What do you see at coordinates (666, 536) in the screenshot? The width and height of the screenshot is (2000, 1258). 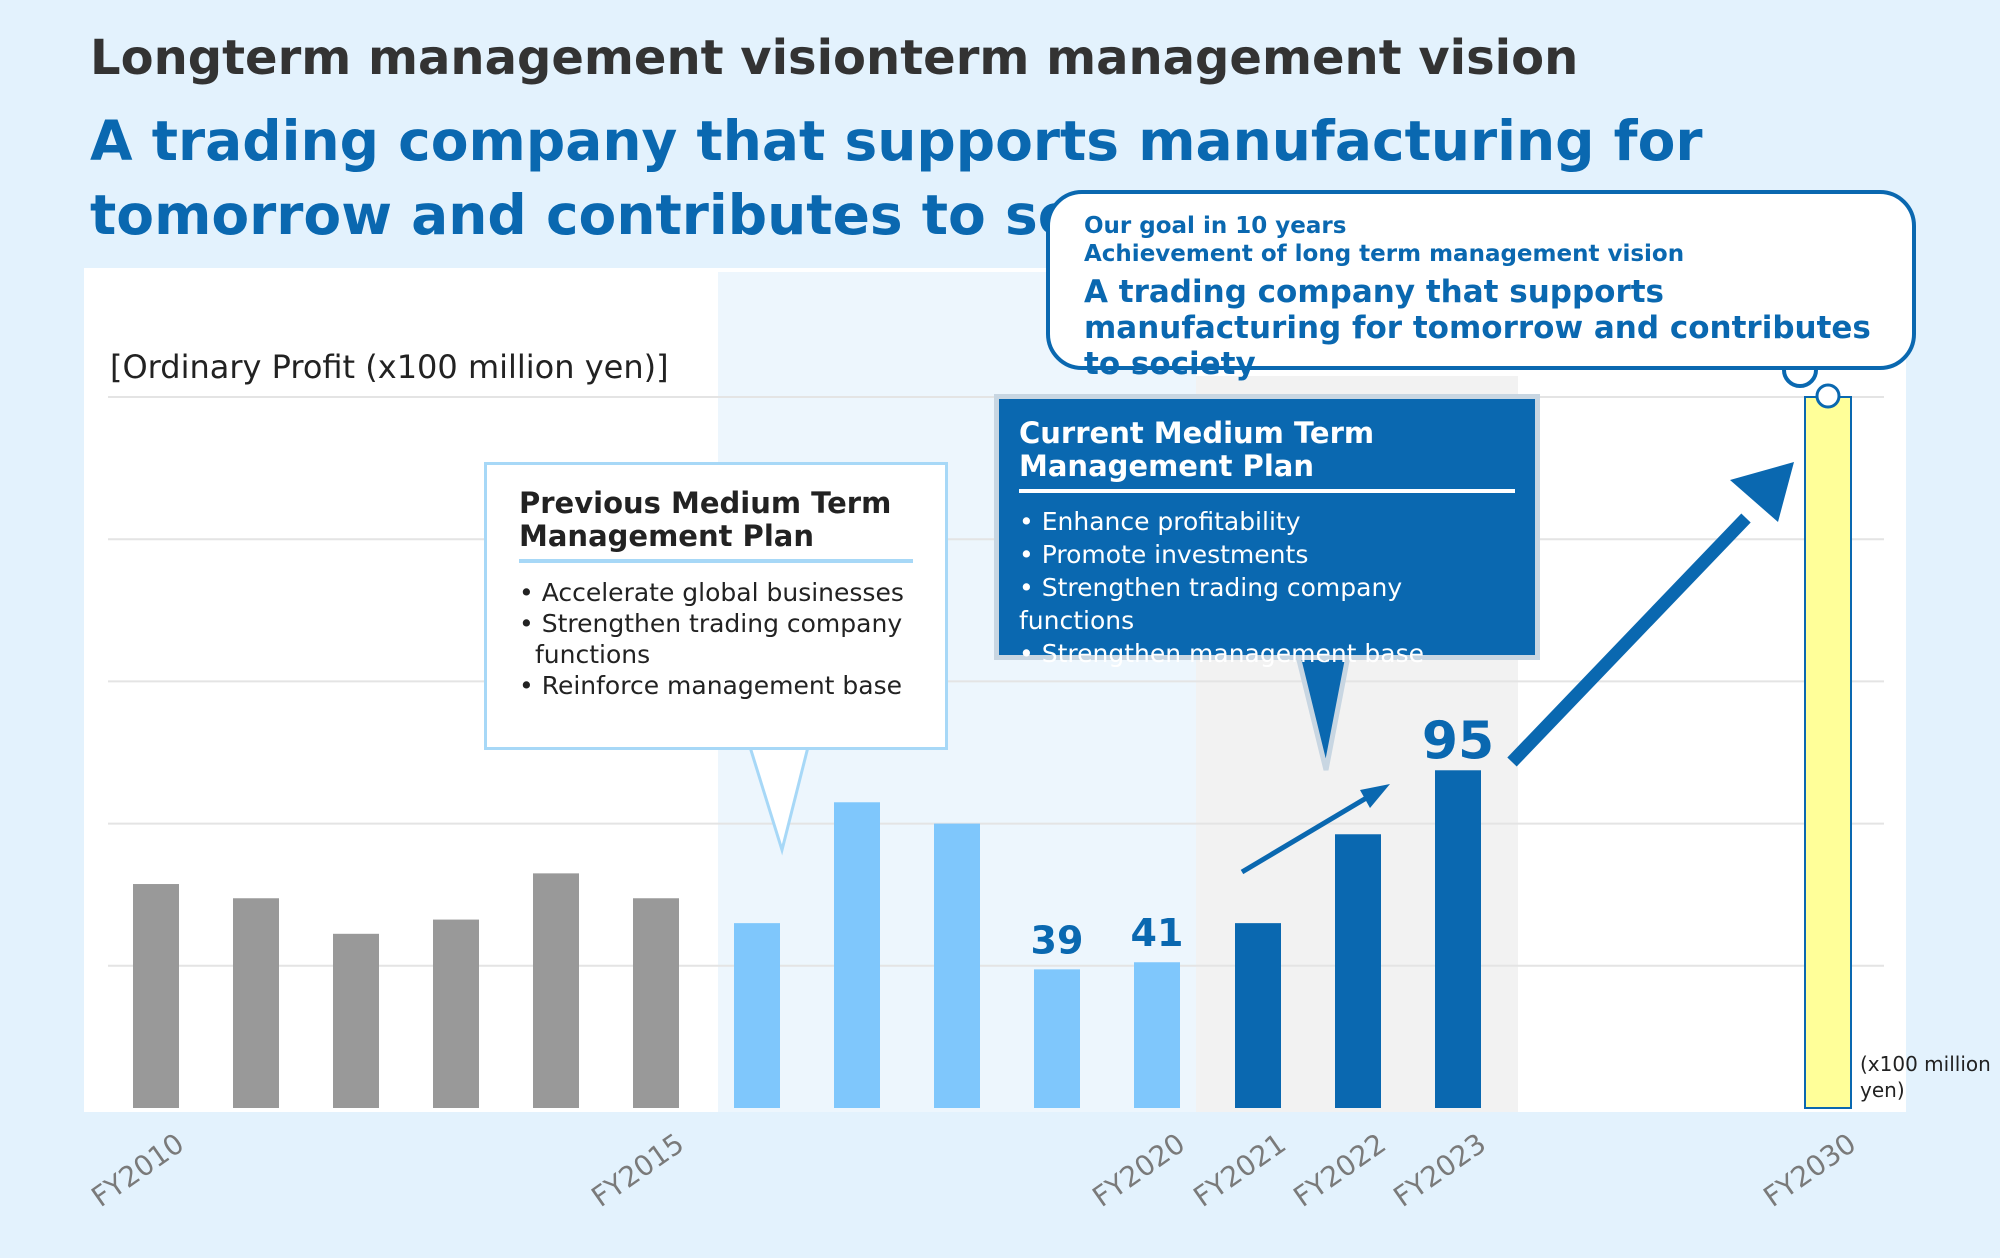 I see `previous-plan-title-line2: Management Plan` at bounding box center [666, 536].